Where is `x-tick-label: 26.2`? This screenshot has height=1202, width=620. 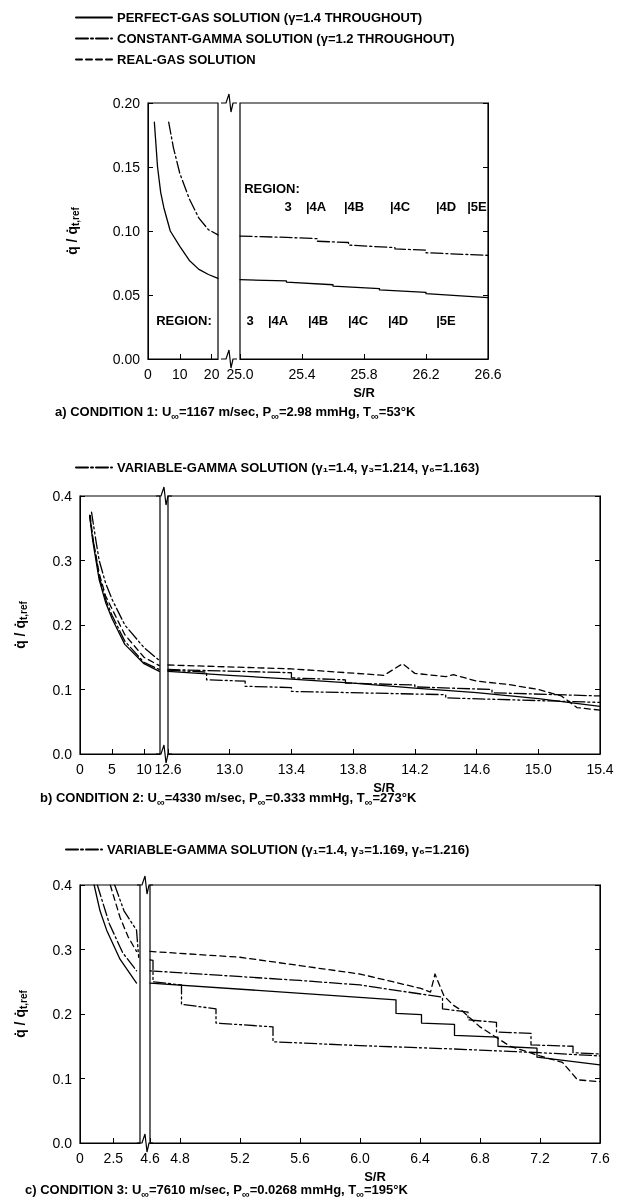
x-tick-label: 26.2 is located at coordinates (426, 374).